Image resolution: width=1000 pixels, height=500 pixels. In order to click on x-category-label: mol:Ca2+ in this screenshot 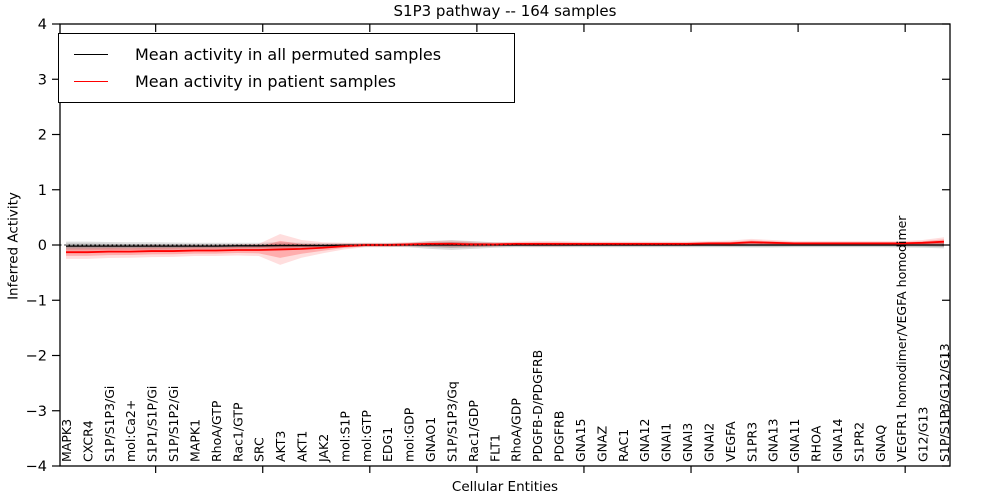, I will do `click(130, 431)`.